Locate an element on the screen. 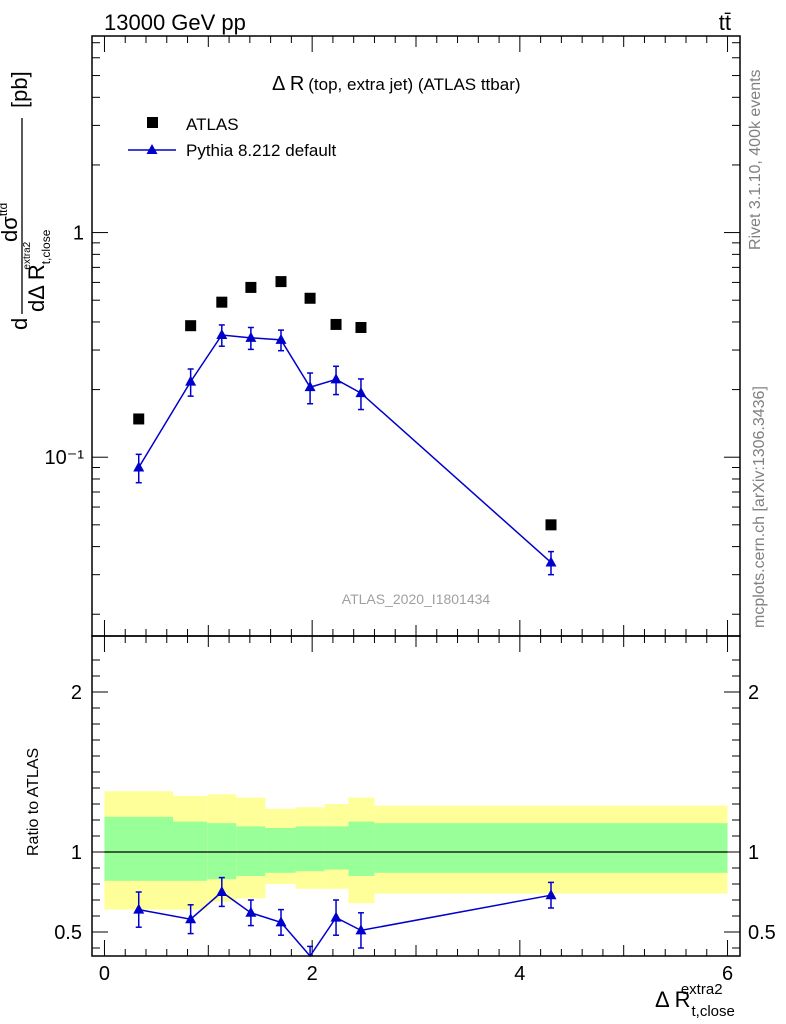 The image size is (786, 1024). x-label-sup: extra2 is located at coordinates (702, 989).